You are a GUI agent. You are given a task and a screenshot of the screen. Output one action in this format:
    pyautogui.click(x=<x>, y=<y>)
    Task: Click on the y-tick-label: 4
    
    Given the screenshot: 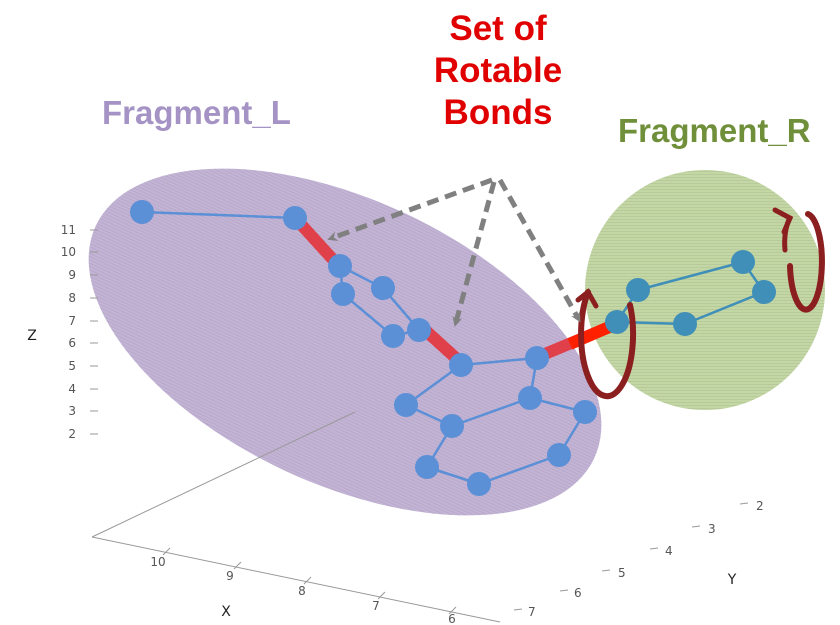 What is the action you would take?
    pyautogui.click(x=669, y=551)
    